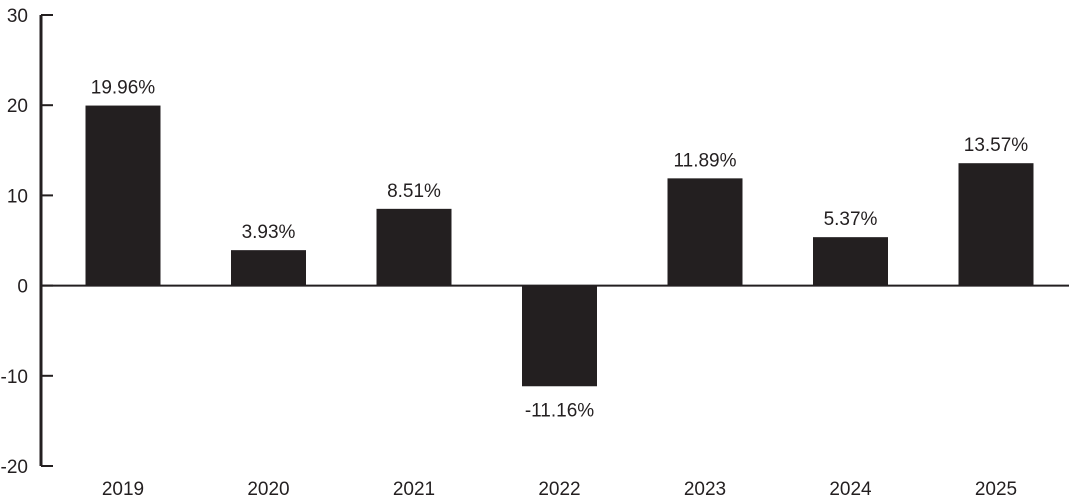 This screenshot has width=1069, height=502. I want to click on x-tick-label-2024: 2024, so click(850, 489).